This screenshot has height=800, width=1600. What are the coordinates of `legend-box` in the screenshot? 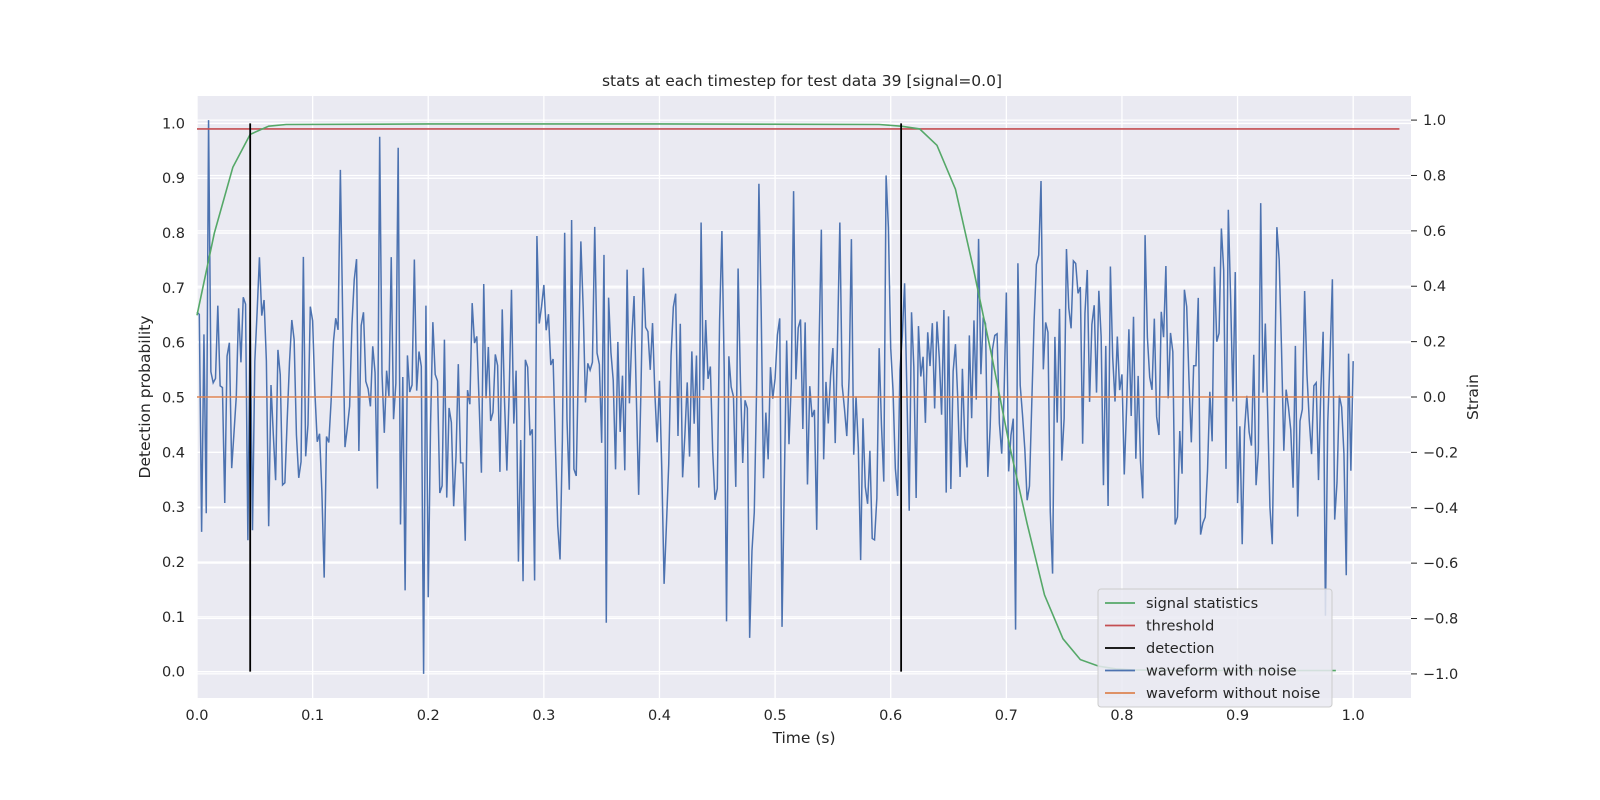 It's located at (1215, 648).